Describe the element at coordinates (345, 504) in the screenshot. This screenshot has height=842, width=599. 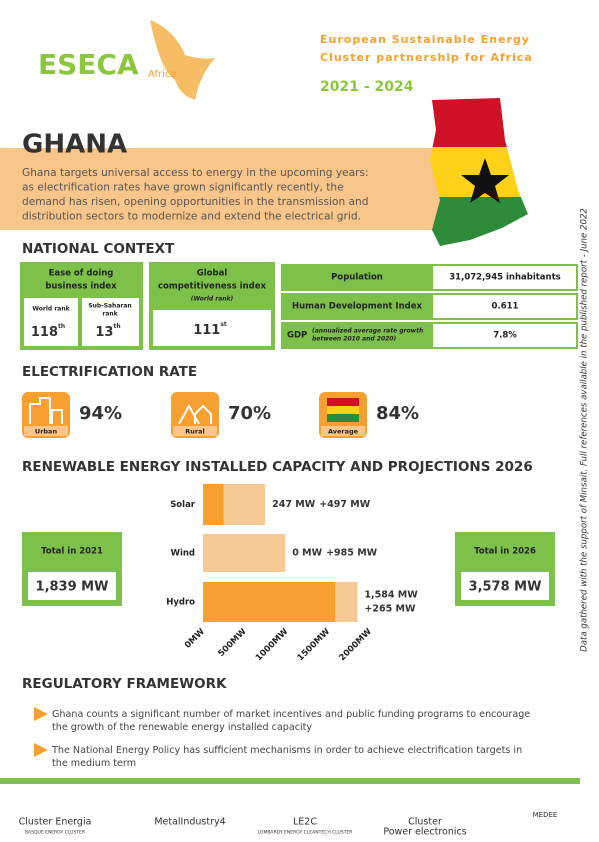
I see `value-label: +497 MW` at that location.